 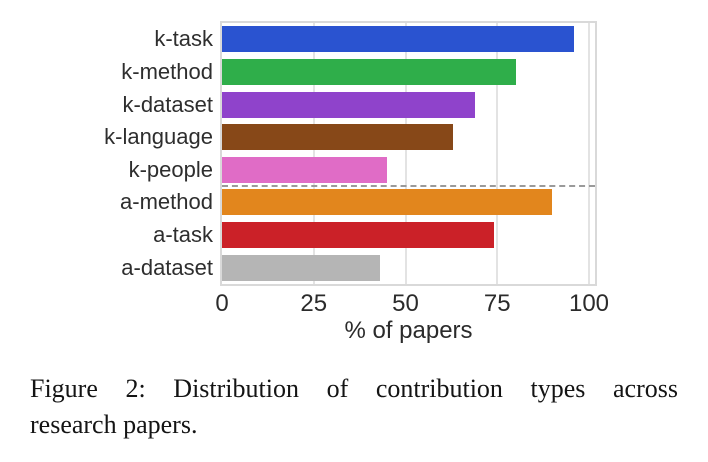 What do you see at coordinates (314, 303) in the screenshot?
I see `x-tick-25: 25` at bounding box center [314, 303].